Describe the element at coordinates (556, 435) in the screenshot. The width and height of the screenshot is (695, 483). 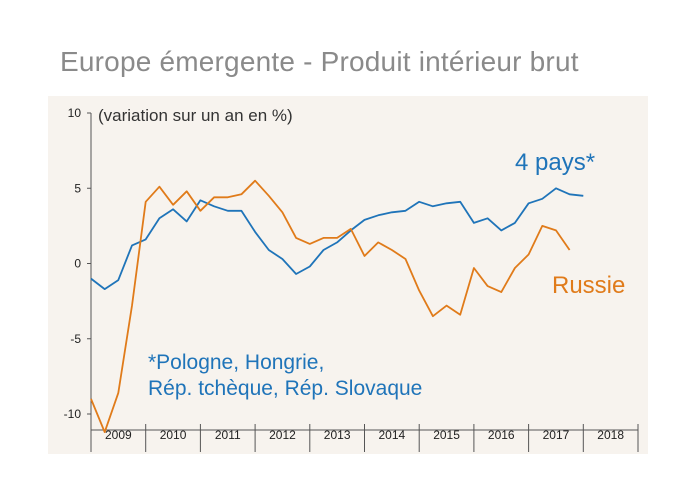
I see `x-tick-label: 2017` at that location.